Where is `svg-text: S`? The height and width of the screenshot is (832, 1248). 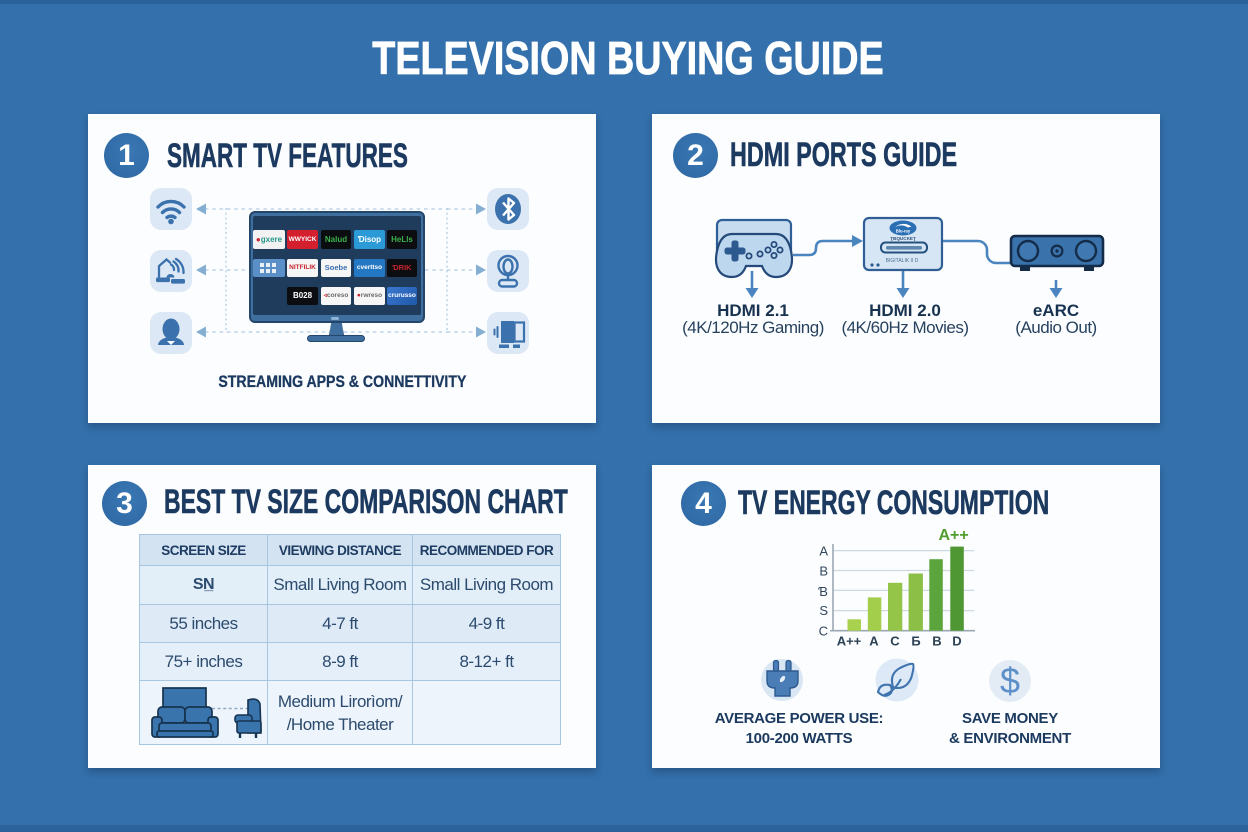
svg-text: S is located at coordinates (823, 610).